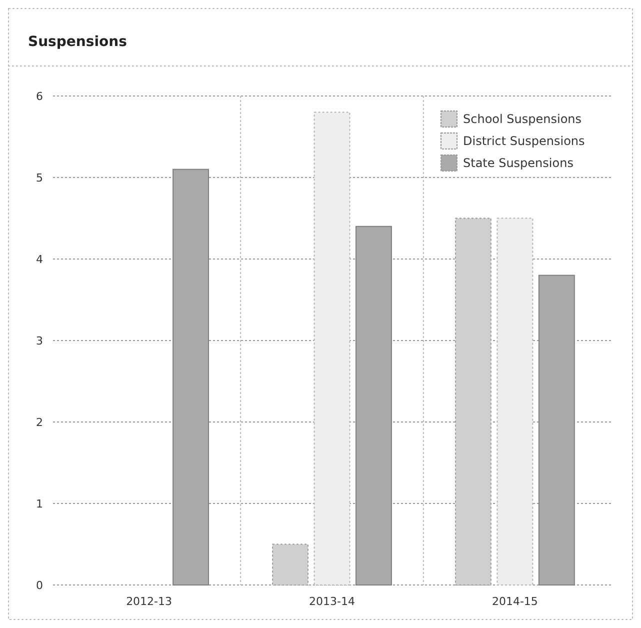 This screenshot has width=641, height=628. I want to click on y-tick-label: 2, so click(39, 422).